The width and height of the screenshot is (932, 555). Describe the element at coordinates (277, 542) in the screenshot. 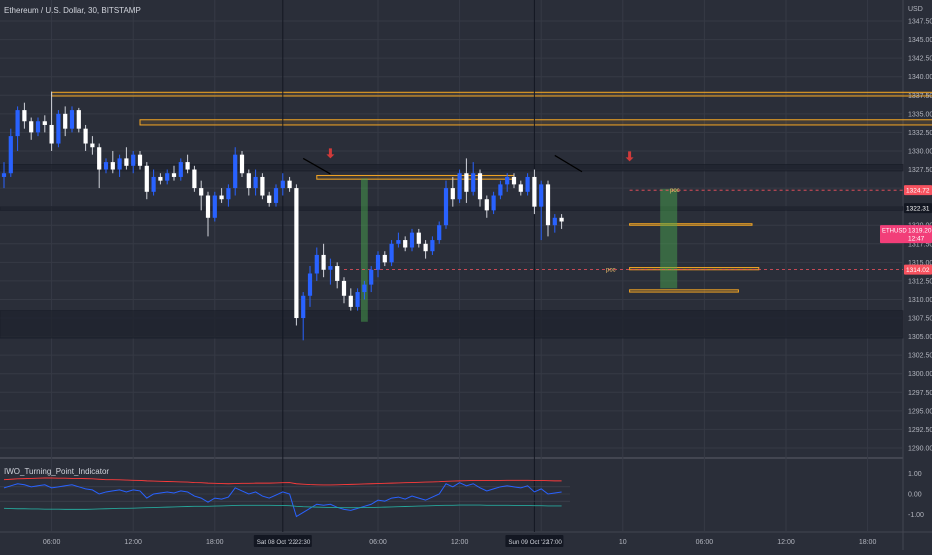

I see `crosshair-date: Sat 08 Oct '22` at that location.